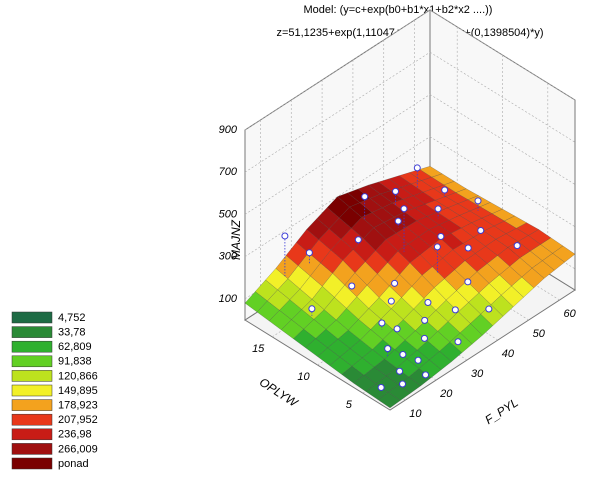 The image size is (600, 492). Describe the element at coordinates (78, 449) in the screenshot. I see `legend-label: 266,009` at that location.